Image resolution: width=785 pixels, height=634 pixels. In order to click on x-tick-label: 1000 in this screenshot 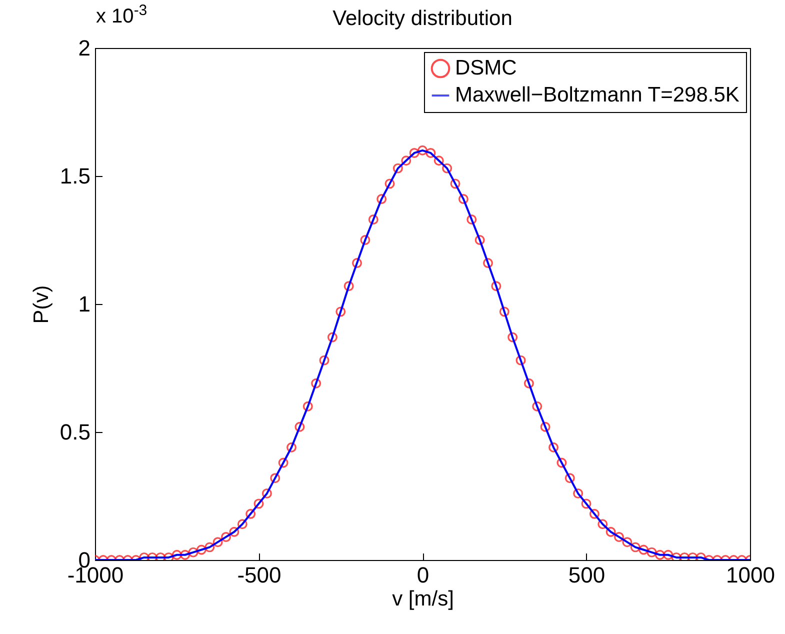, I will do `click(750, 575)`.